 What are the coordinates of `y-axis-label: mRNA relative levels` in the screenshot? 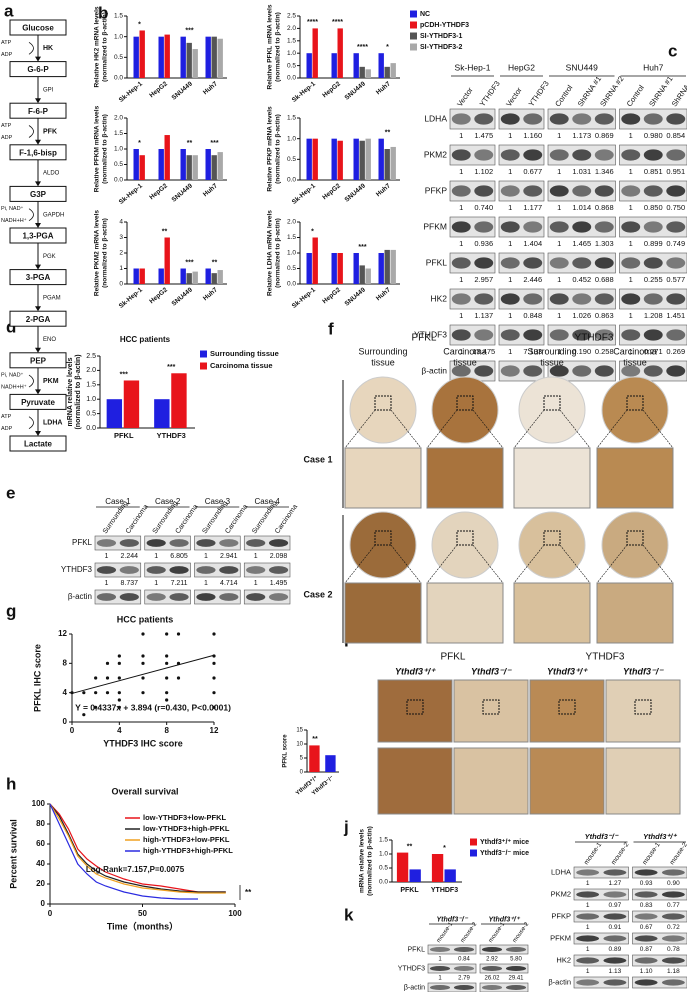 It's located at (70, 391).